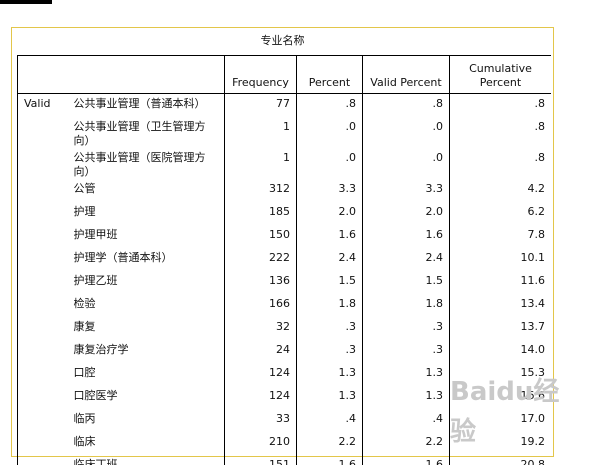 The image size is (610, 465). Describe the element at coordinates (121, 75) in the screenshot. I see `header-blank-cell` at that location.